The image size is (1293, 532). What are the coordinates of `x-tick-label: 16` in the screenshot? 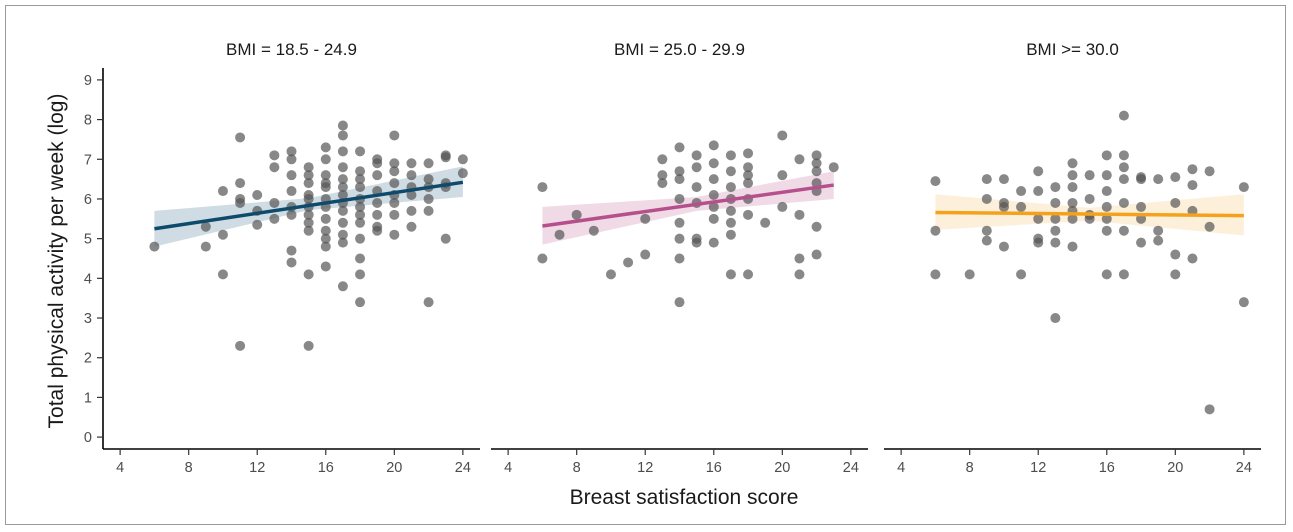 It's located at (714, 468).